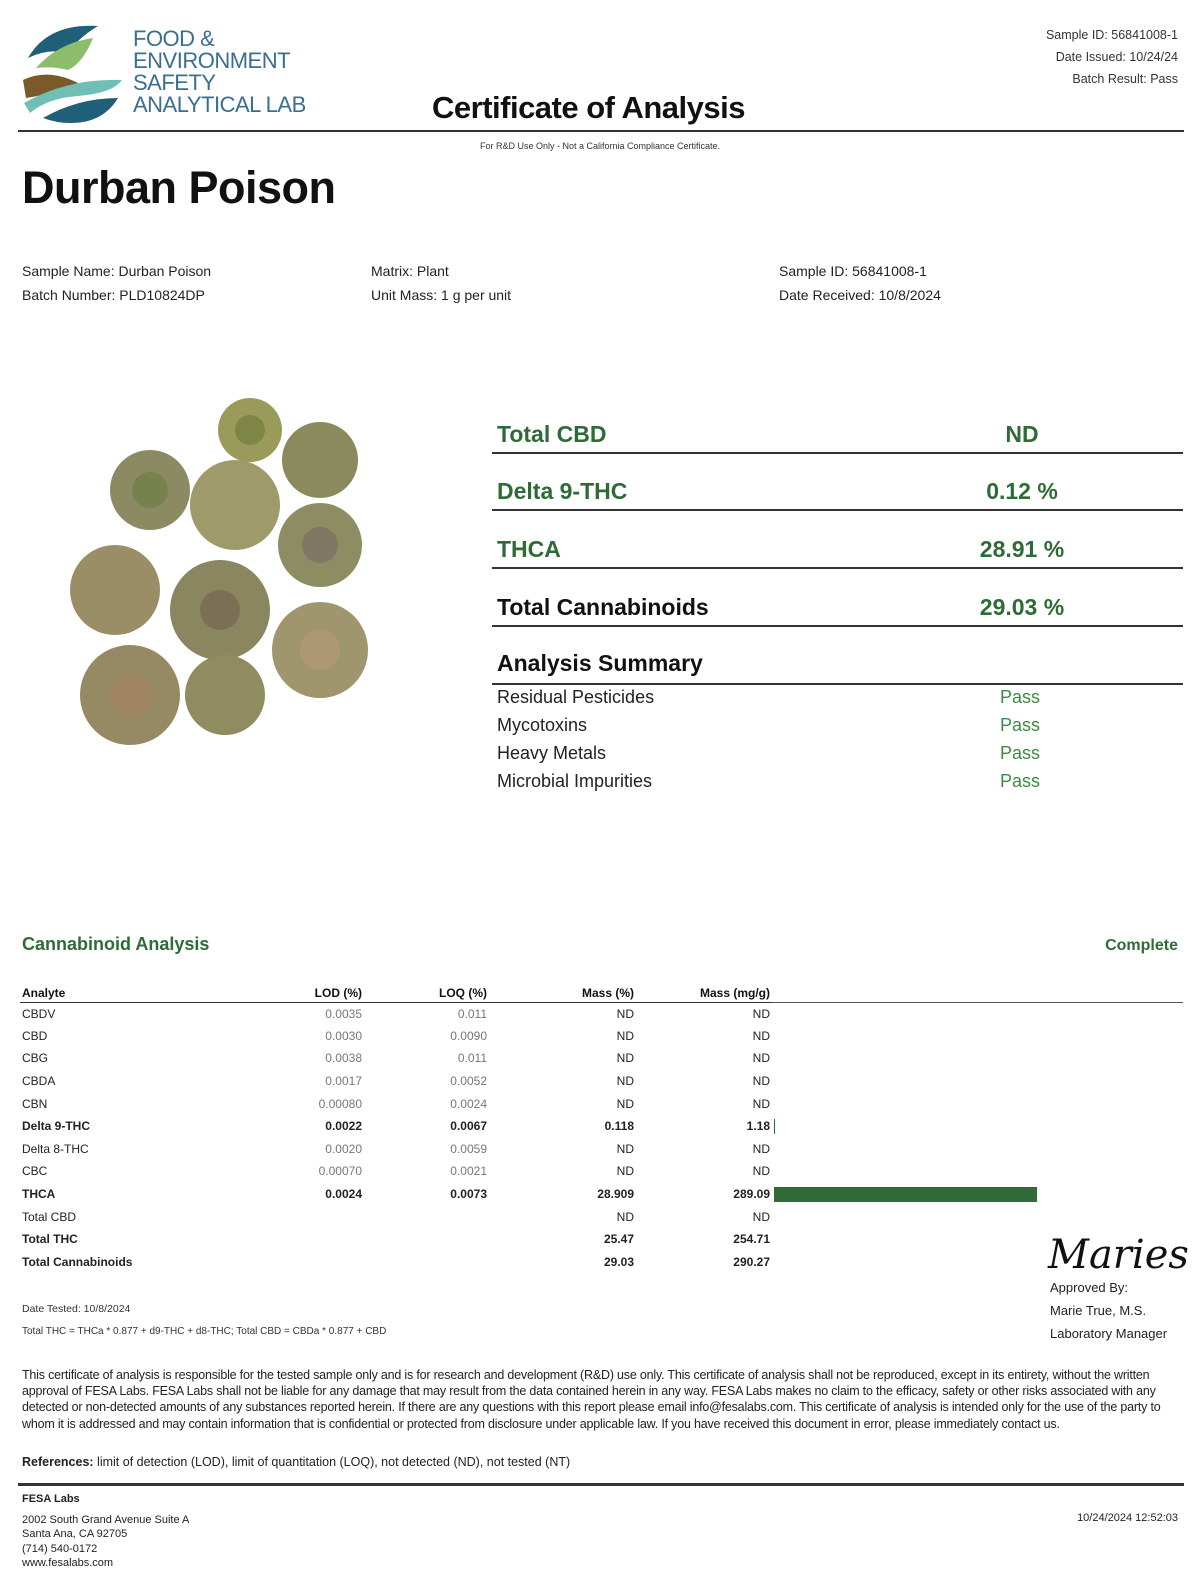 The height and width of the screenshot is (1571, 1200). Describe the element at coordinates (472, 1058) in the screenshot. I see `loq-cell: 0.011` at that location.